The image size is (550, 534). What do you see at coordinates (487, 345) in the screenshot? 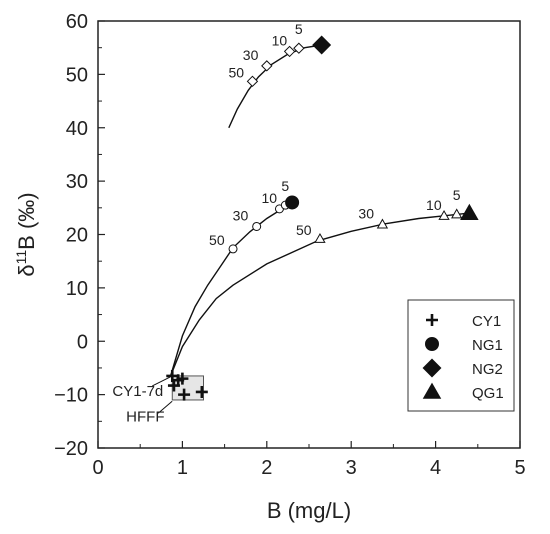
I see `legend-label-ng1: NG1` at bounding box center [487, 345].